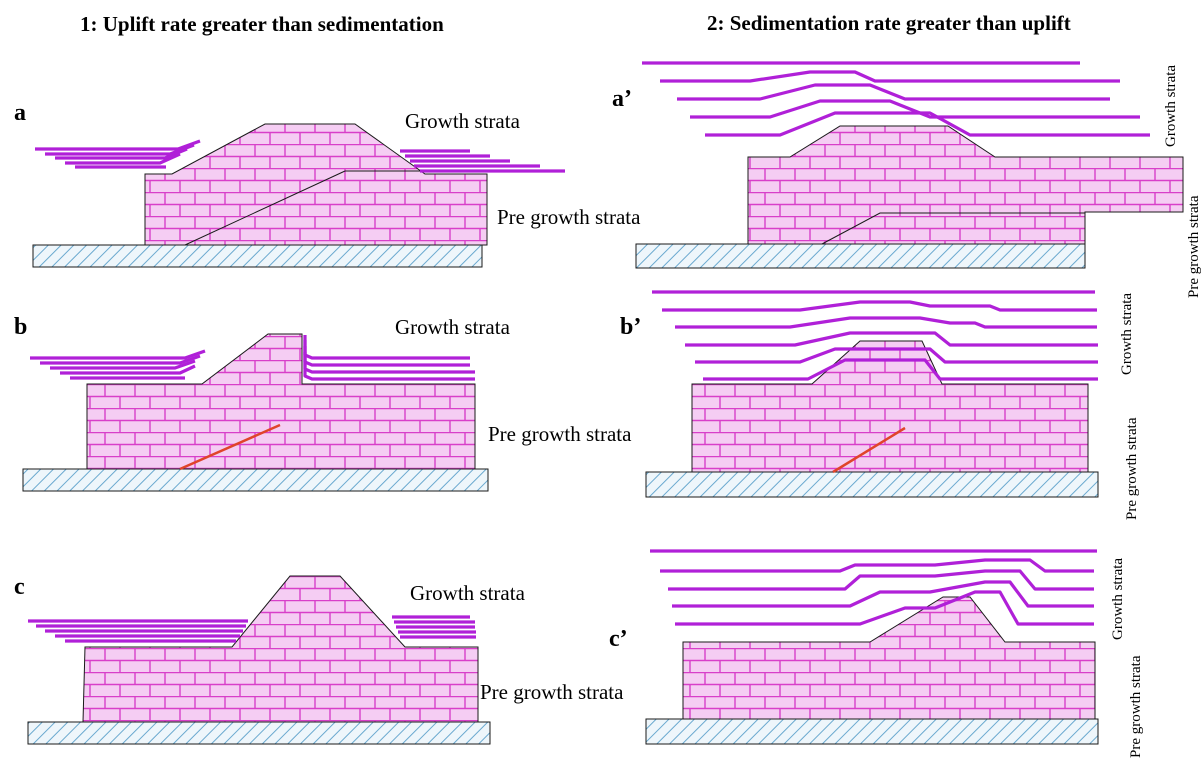 This screenshot has width=1203, height=760. I want to click on basement-b, so click(255, 480).